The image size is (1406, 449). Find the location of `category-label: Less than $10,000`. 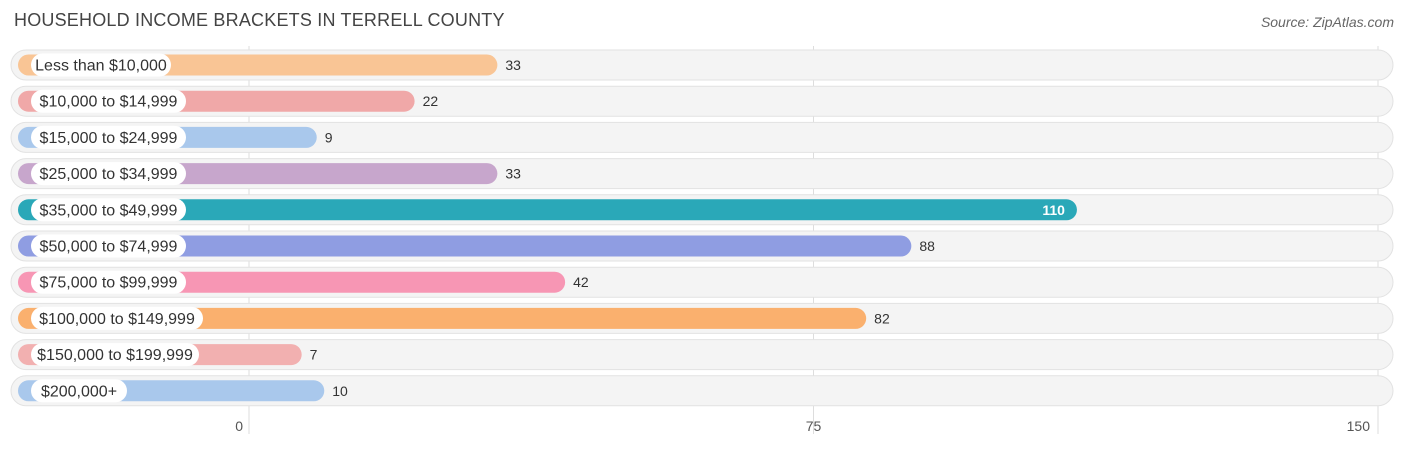

category-label: Less than $10,000 is located at coordinates (101, 66).